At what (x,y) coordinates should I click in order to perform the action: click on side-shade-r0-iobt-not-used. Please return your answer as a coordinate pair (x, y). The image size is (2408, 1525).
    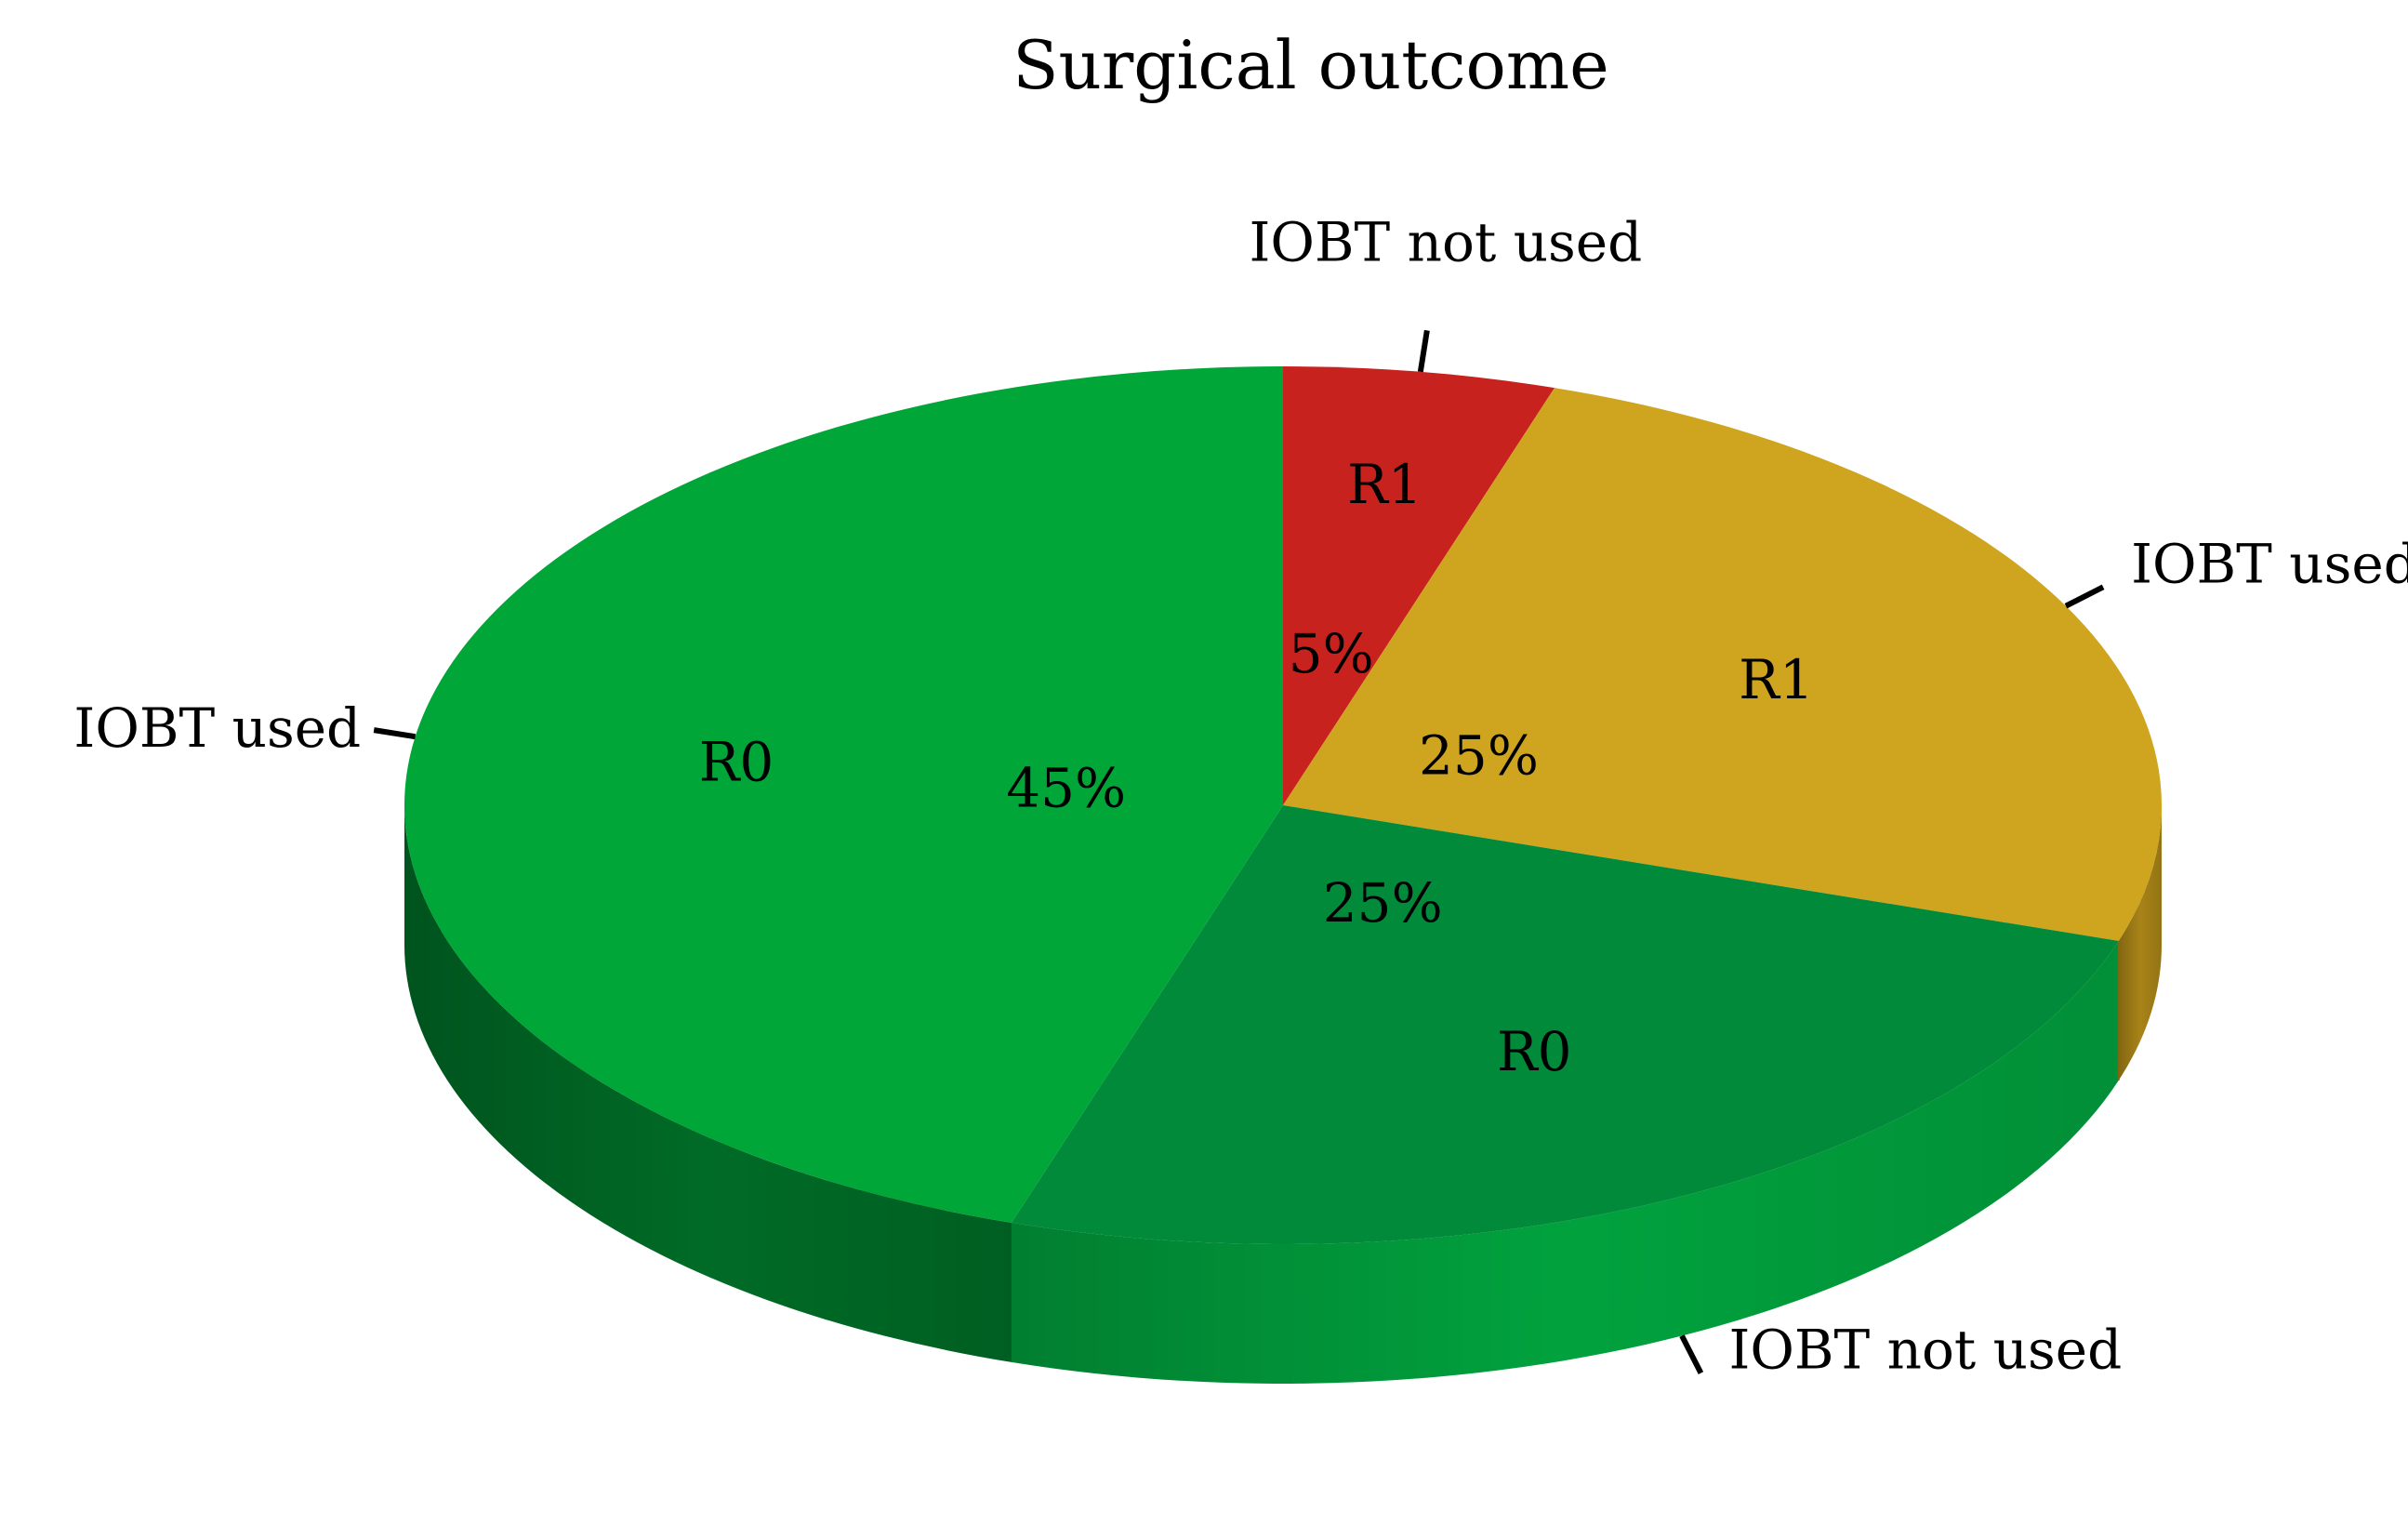
    Looking at the image, I should click on (1565, 1162).